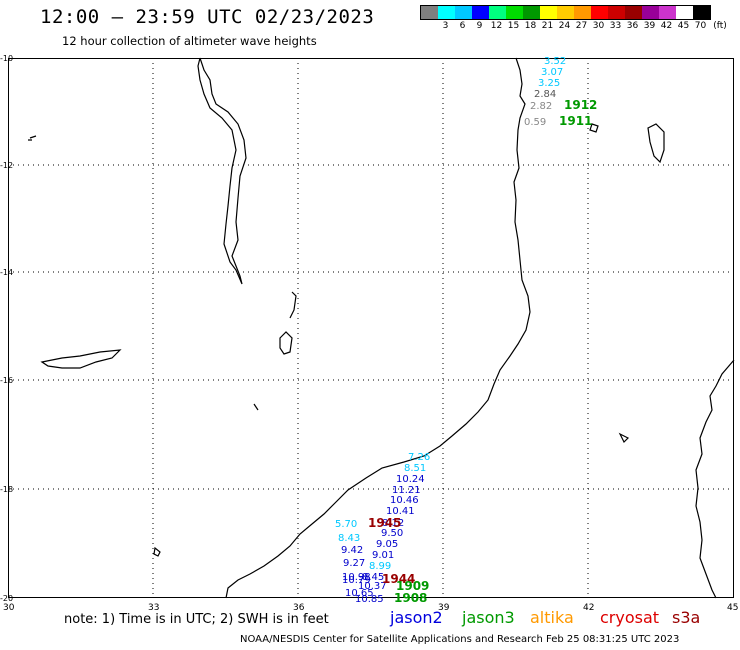  I want to click on comoros-island, so click(656, 143).